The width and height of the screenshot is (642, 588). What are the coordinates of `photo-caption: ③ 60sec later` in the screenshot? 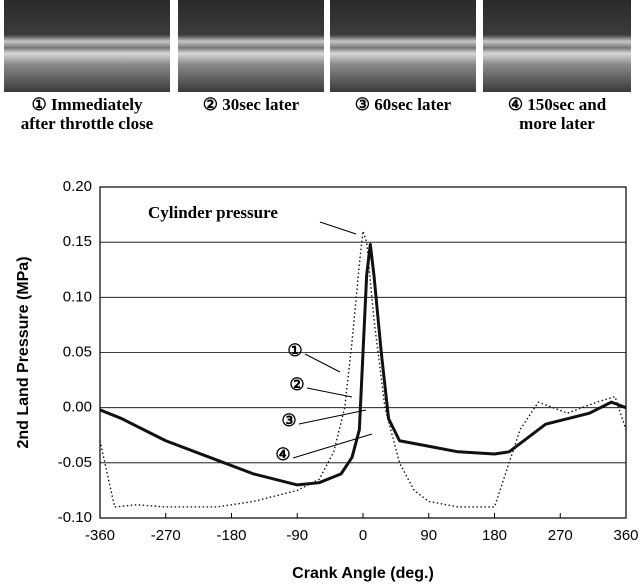 It's located at (403, 104).